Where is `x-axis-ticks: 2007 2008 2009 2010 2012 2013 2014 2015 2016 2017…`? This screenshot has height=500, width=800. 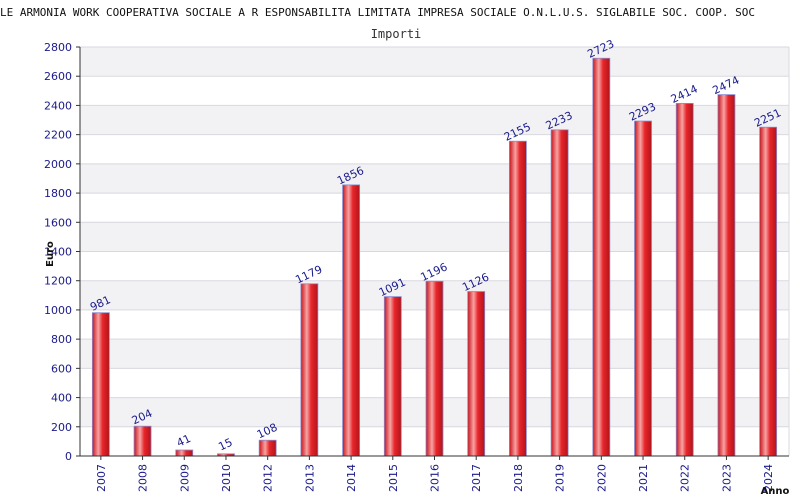 x-axis-ticks: 2007 2008 2009 2010 2012 2013 2014 2015 2016 2017… is located at coordinates (435, 474).